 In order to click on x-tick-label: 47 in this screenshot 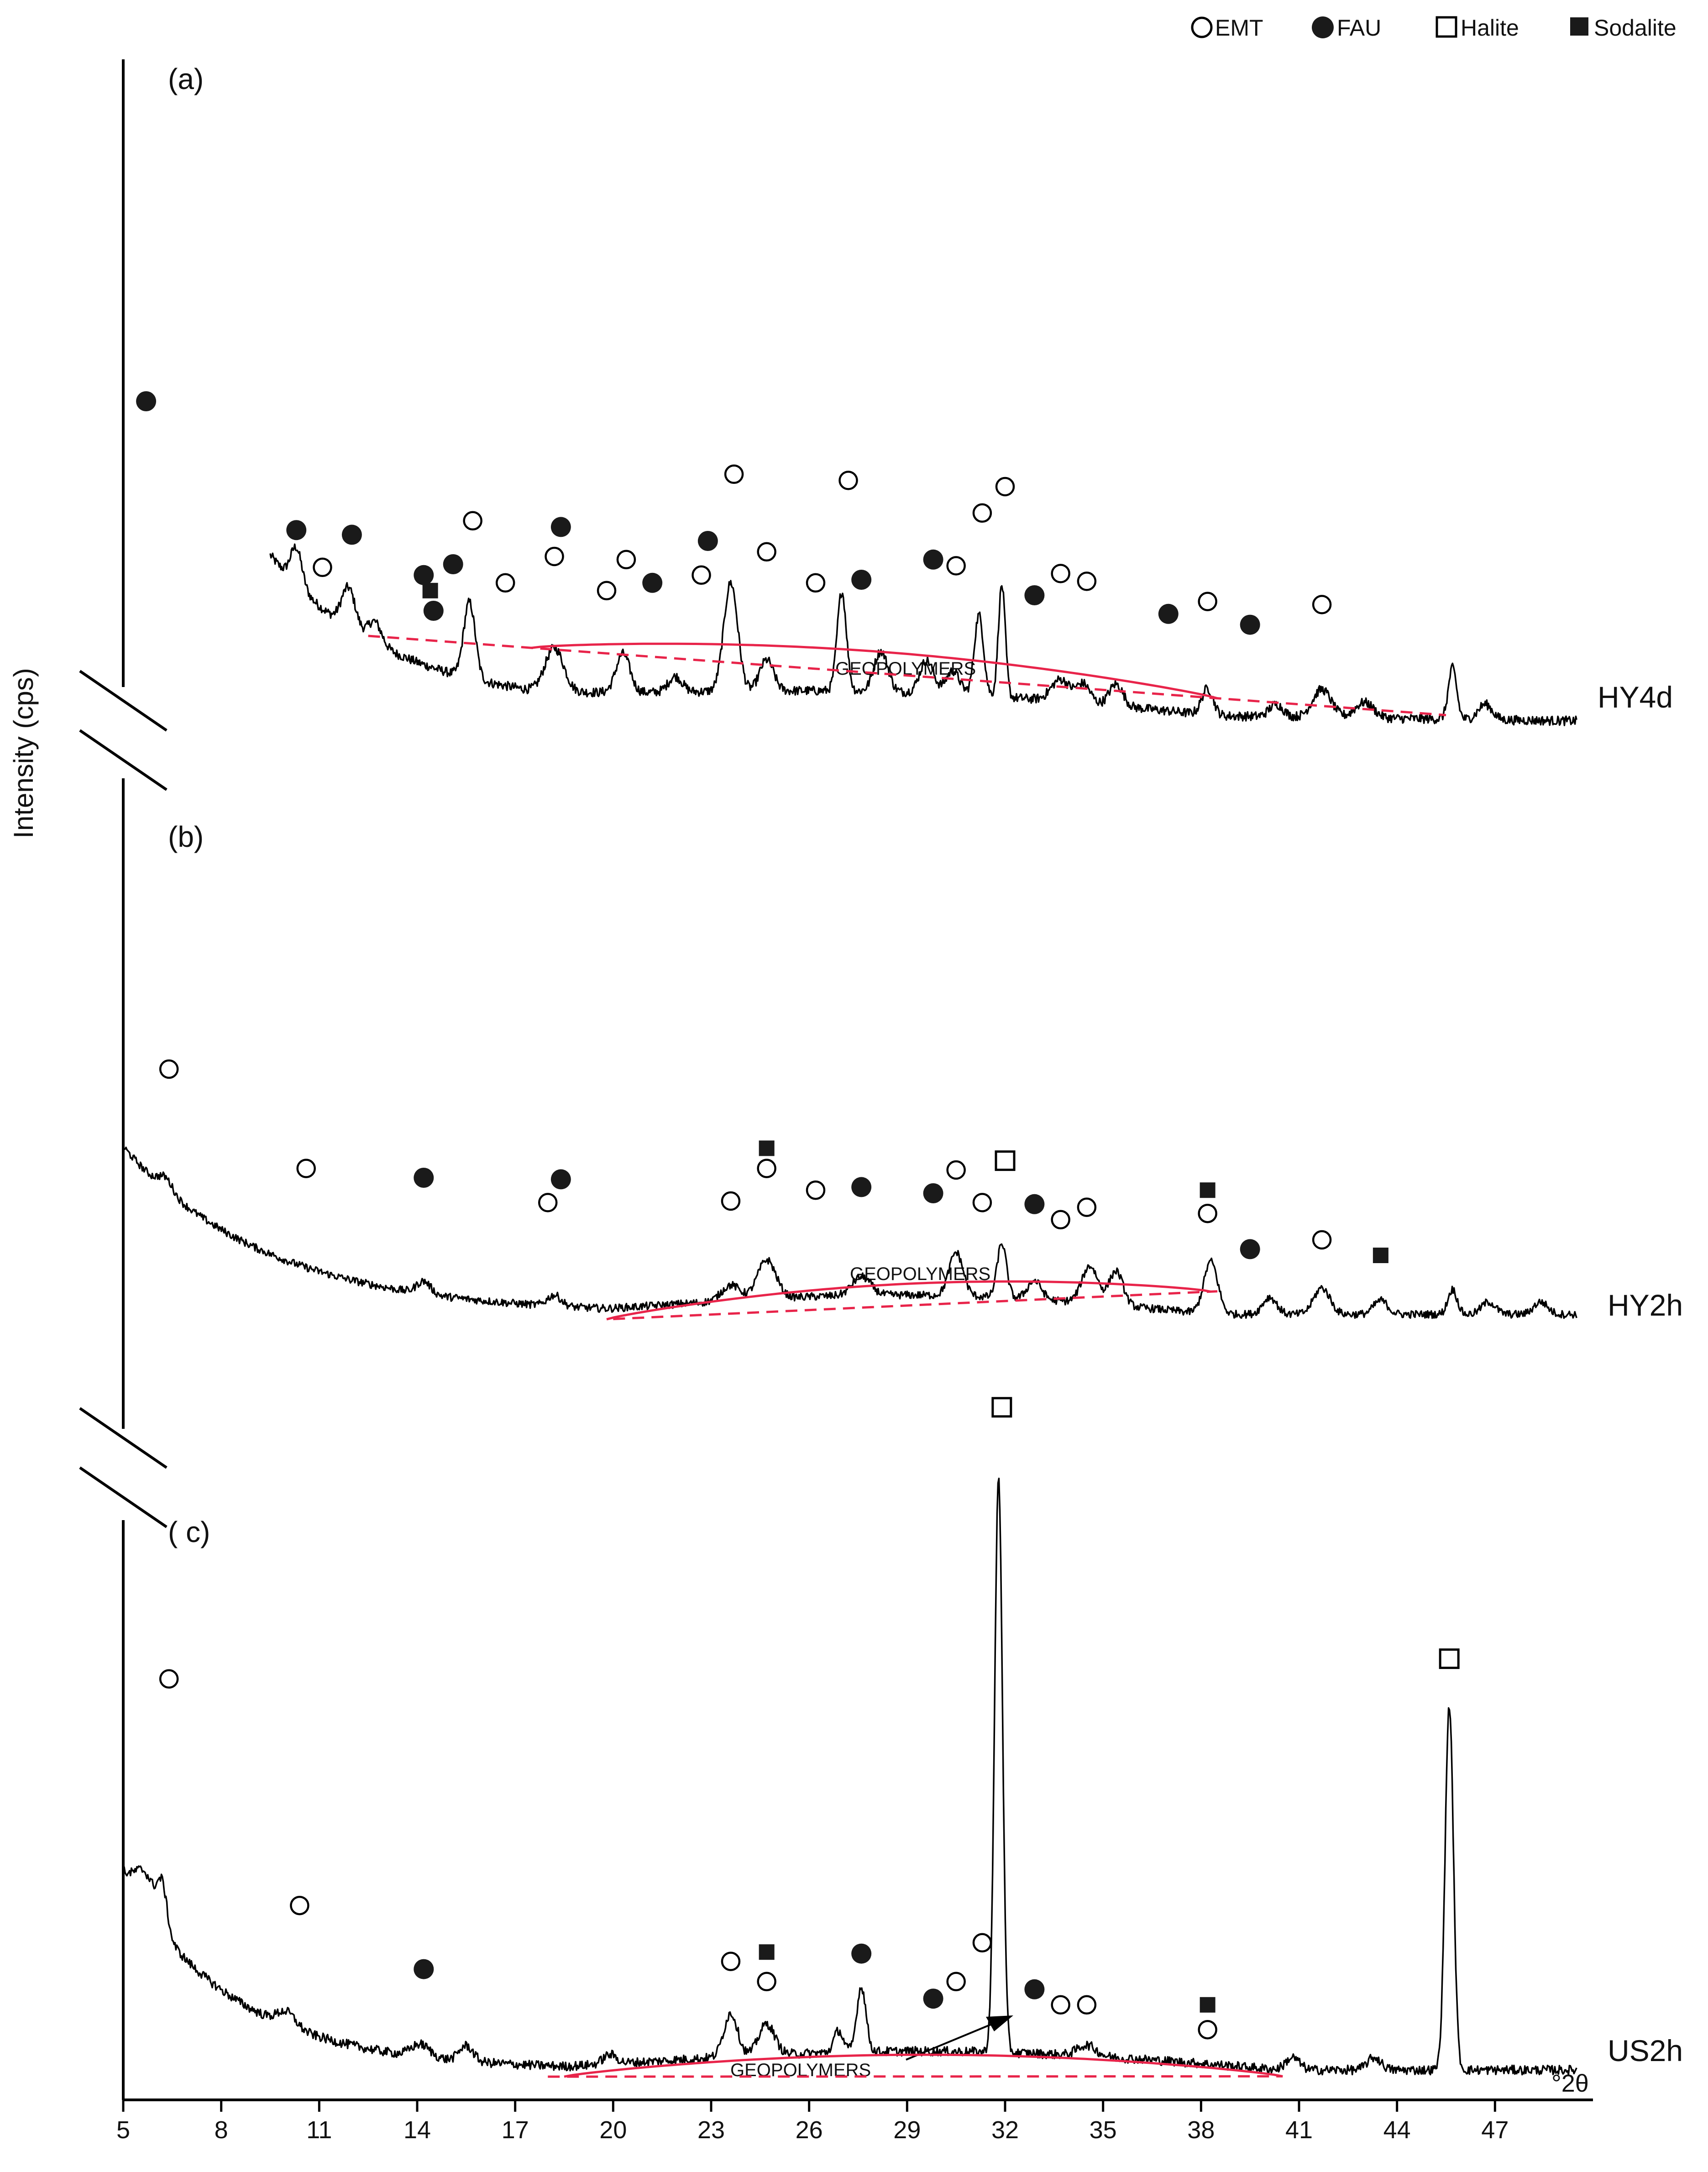, I will do `click(1495, 2130)`.